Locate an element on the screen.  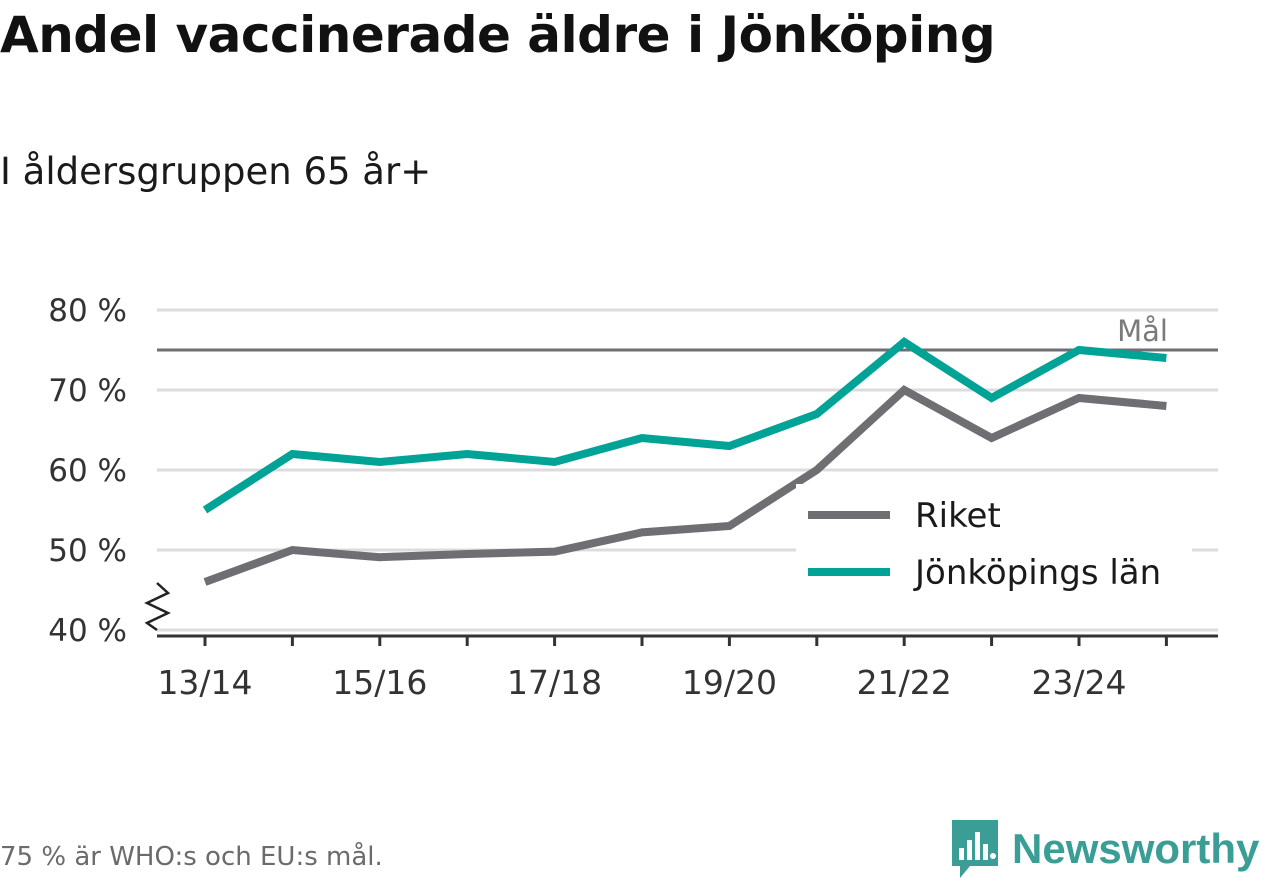
brand: Newsworthy is located at coordinates (1104, 849).